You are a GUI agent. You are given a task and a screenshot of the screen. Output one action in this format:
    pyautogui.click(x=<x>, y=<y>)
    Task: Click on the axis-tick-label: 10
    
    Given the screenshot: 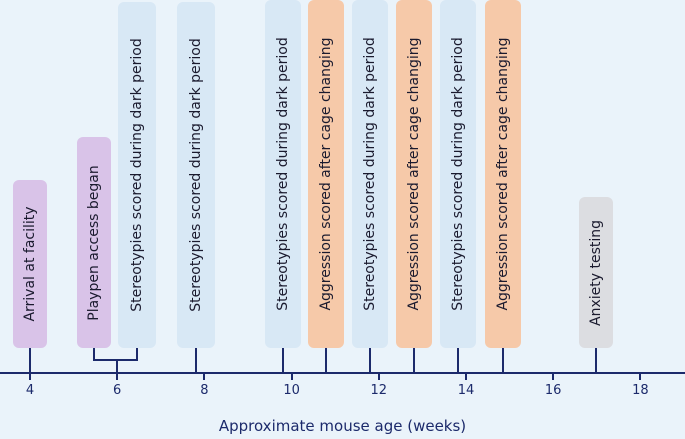 What is the action you would take?
    pyautogui.click(x=291, y=390)
    